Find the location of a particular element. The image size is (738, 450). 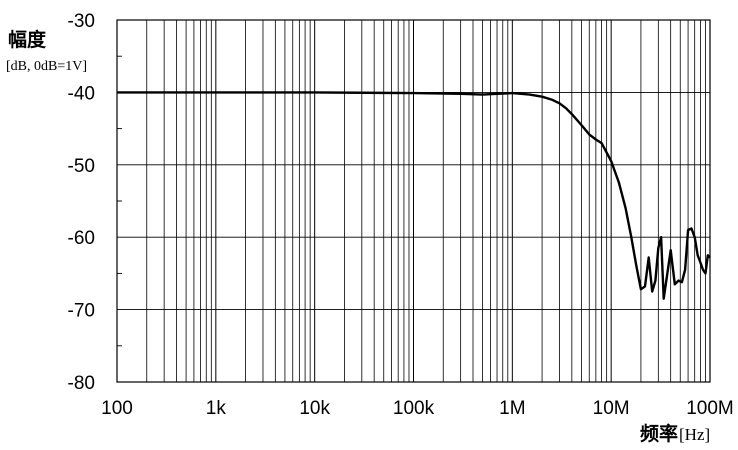

x-axis-unit: [Hz] is located at coordinates (694, 434).